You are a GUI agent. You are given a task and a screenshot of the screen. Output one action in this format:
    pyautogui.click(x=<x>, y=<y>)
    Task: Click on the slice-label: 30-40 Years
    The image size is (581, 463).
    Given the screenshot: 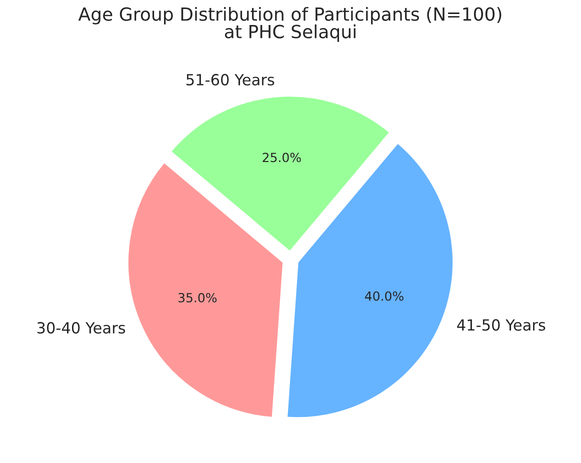 What is the action you would take?
    pyautogui.click(x=81, y=328)
    